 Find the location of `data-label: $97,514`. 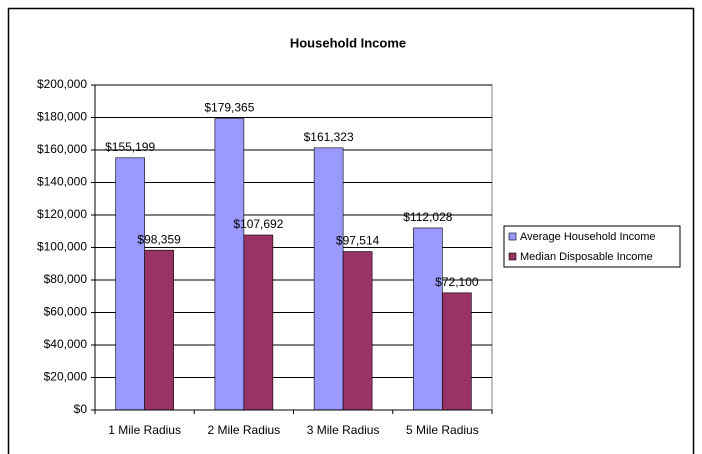

data-label: $97,514 is located at coordinates (358, 241).